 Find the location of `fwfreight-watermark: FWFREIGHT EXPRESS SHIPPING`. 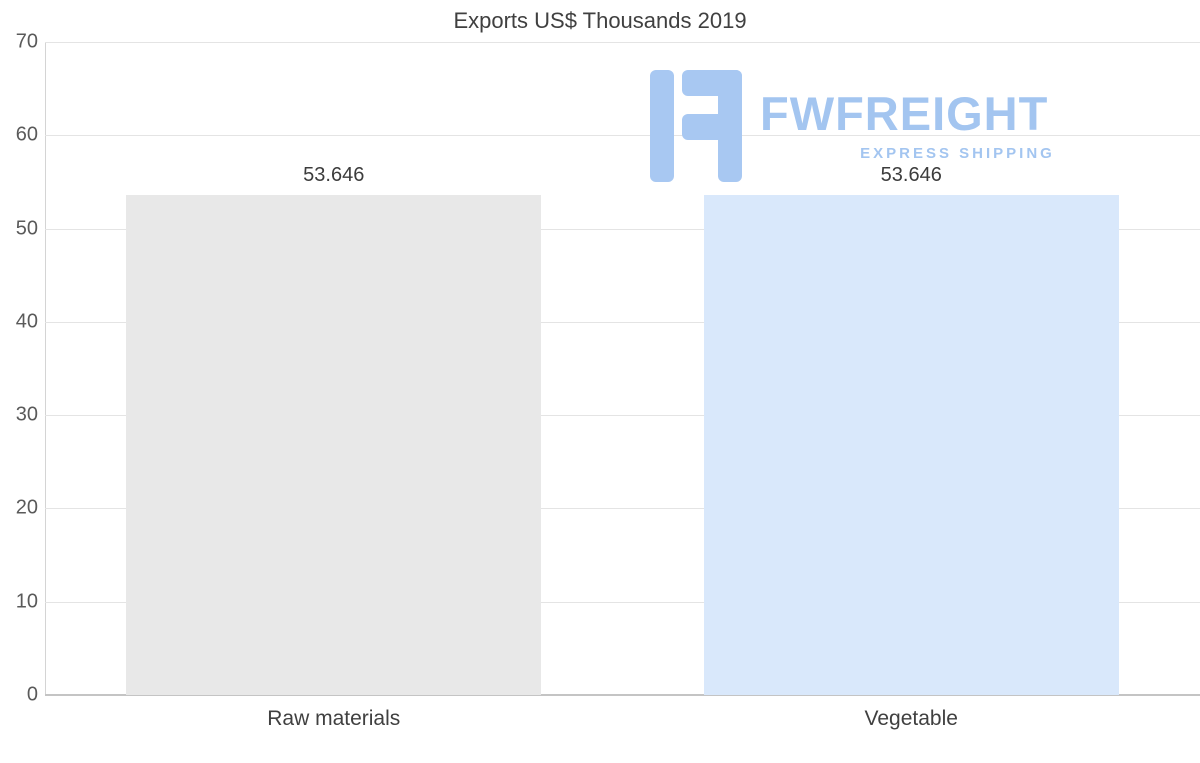

fwfreight-watermark: FWFREIGHT EXPRESS SHIPPING is located at coordinates (902, 126).